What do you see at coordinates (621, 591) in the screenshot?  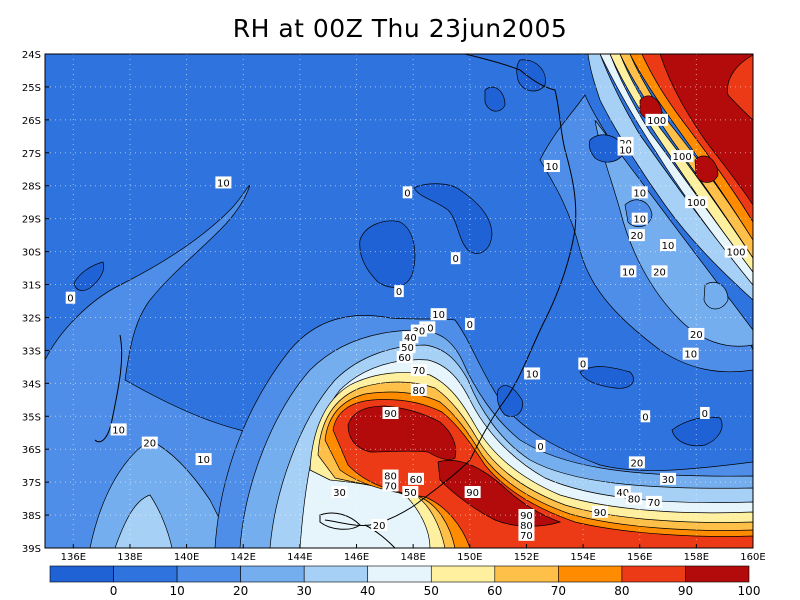 I see `colorbar-label: 80` at bounding box center [621, 591].